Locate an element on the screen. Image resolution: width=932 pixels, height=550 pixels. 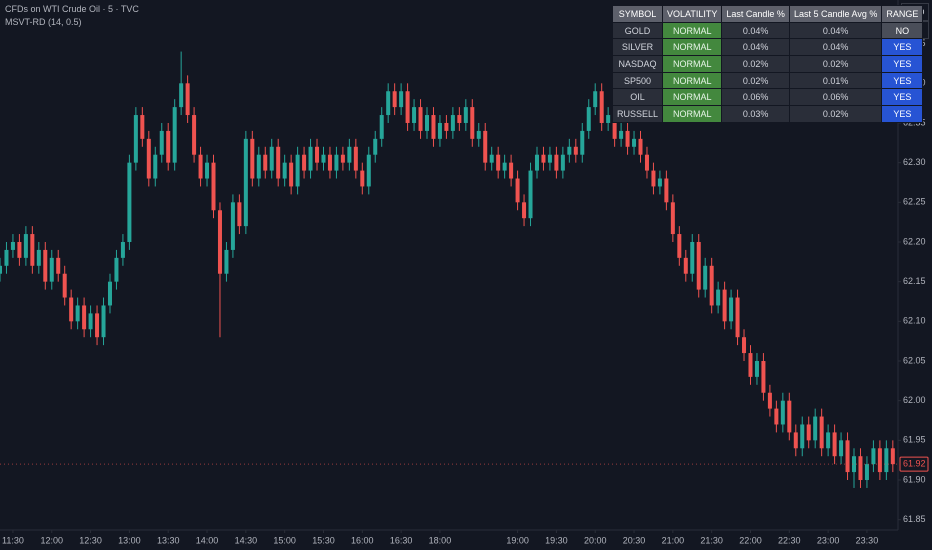
table-cell: GOLD is located at coordinates (637, 30).